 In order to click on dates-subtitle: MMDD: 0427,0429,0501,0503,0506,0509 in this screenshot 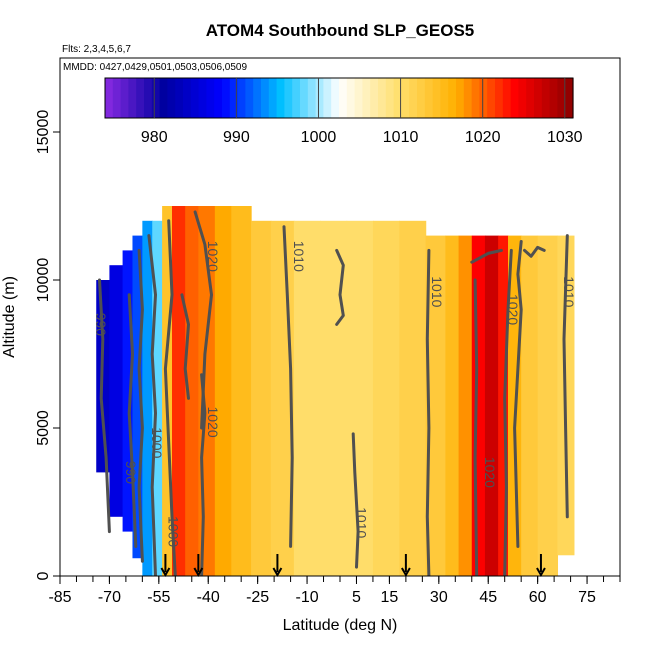, I will do `click(155, 67)`.